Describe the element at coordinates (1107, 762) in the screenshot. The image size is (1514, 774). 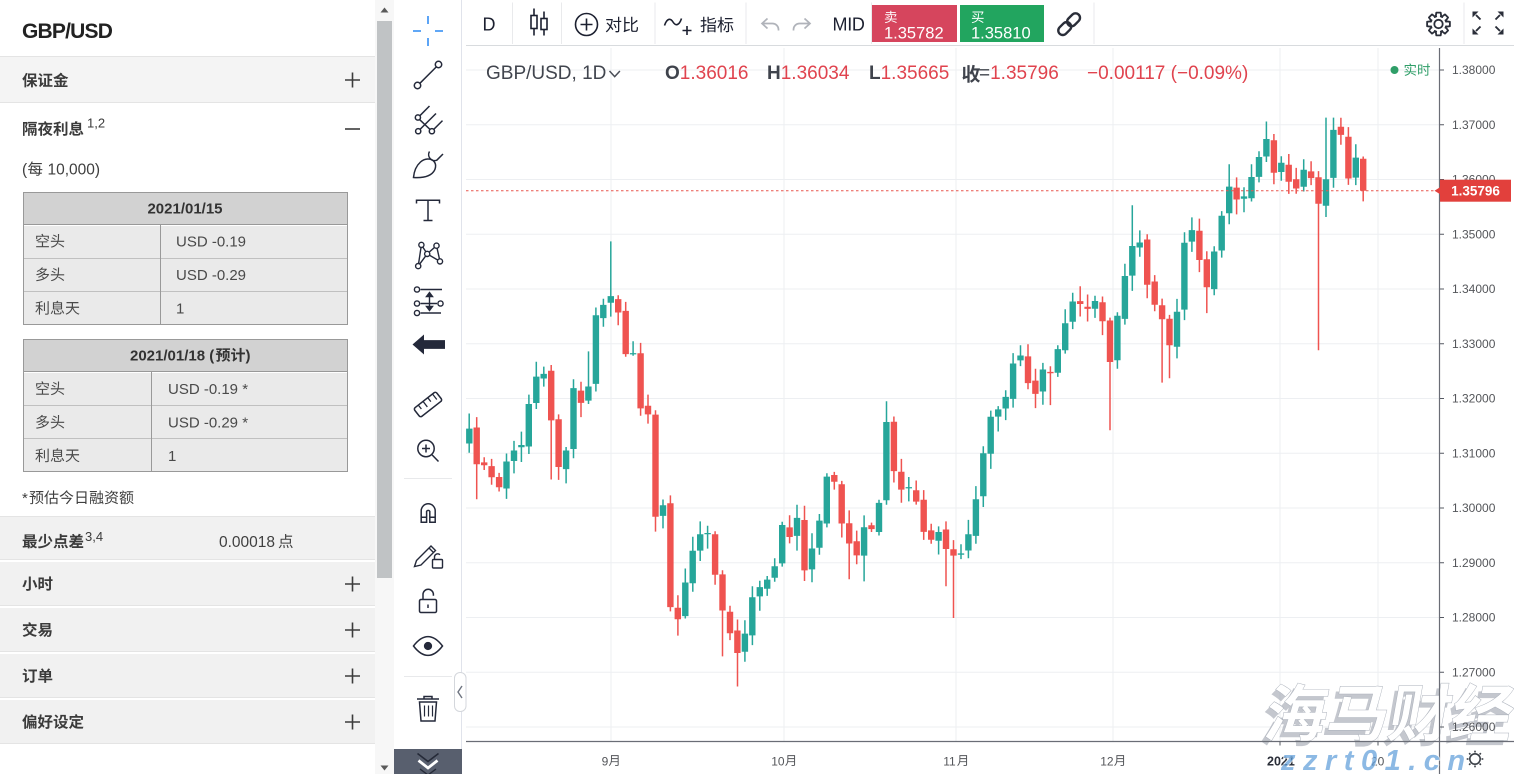
I see `svg-text: 12` at that location.